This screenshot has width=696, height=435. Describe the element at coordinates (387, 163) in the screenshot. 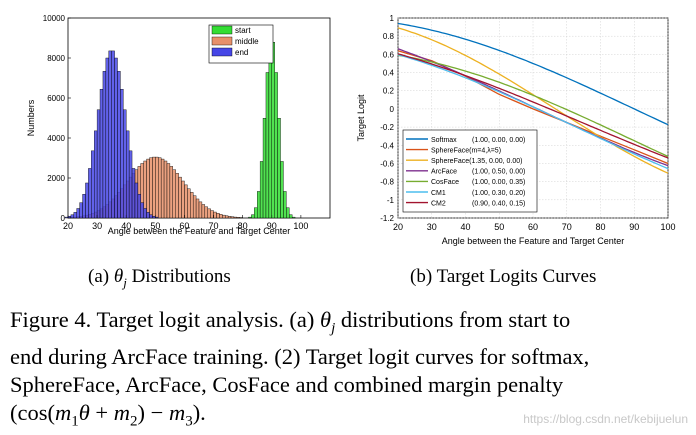

I see `logit-ytick-label: -0.6` at that location.